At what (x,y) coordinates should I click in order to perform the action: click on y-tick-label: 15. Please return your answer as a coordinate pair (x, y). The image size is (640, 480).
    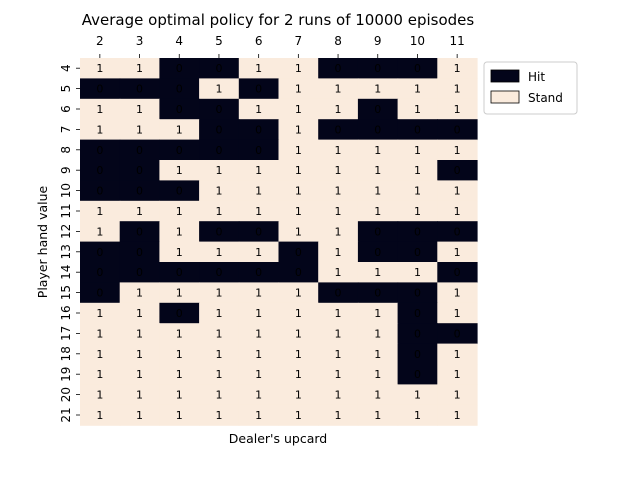
    Looking at the image, I should click on (66, 292).